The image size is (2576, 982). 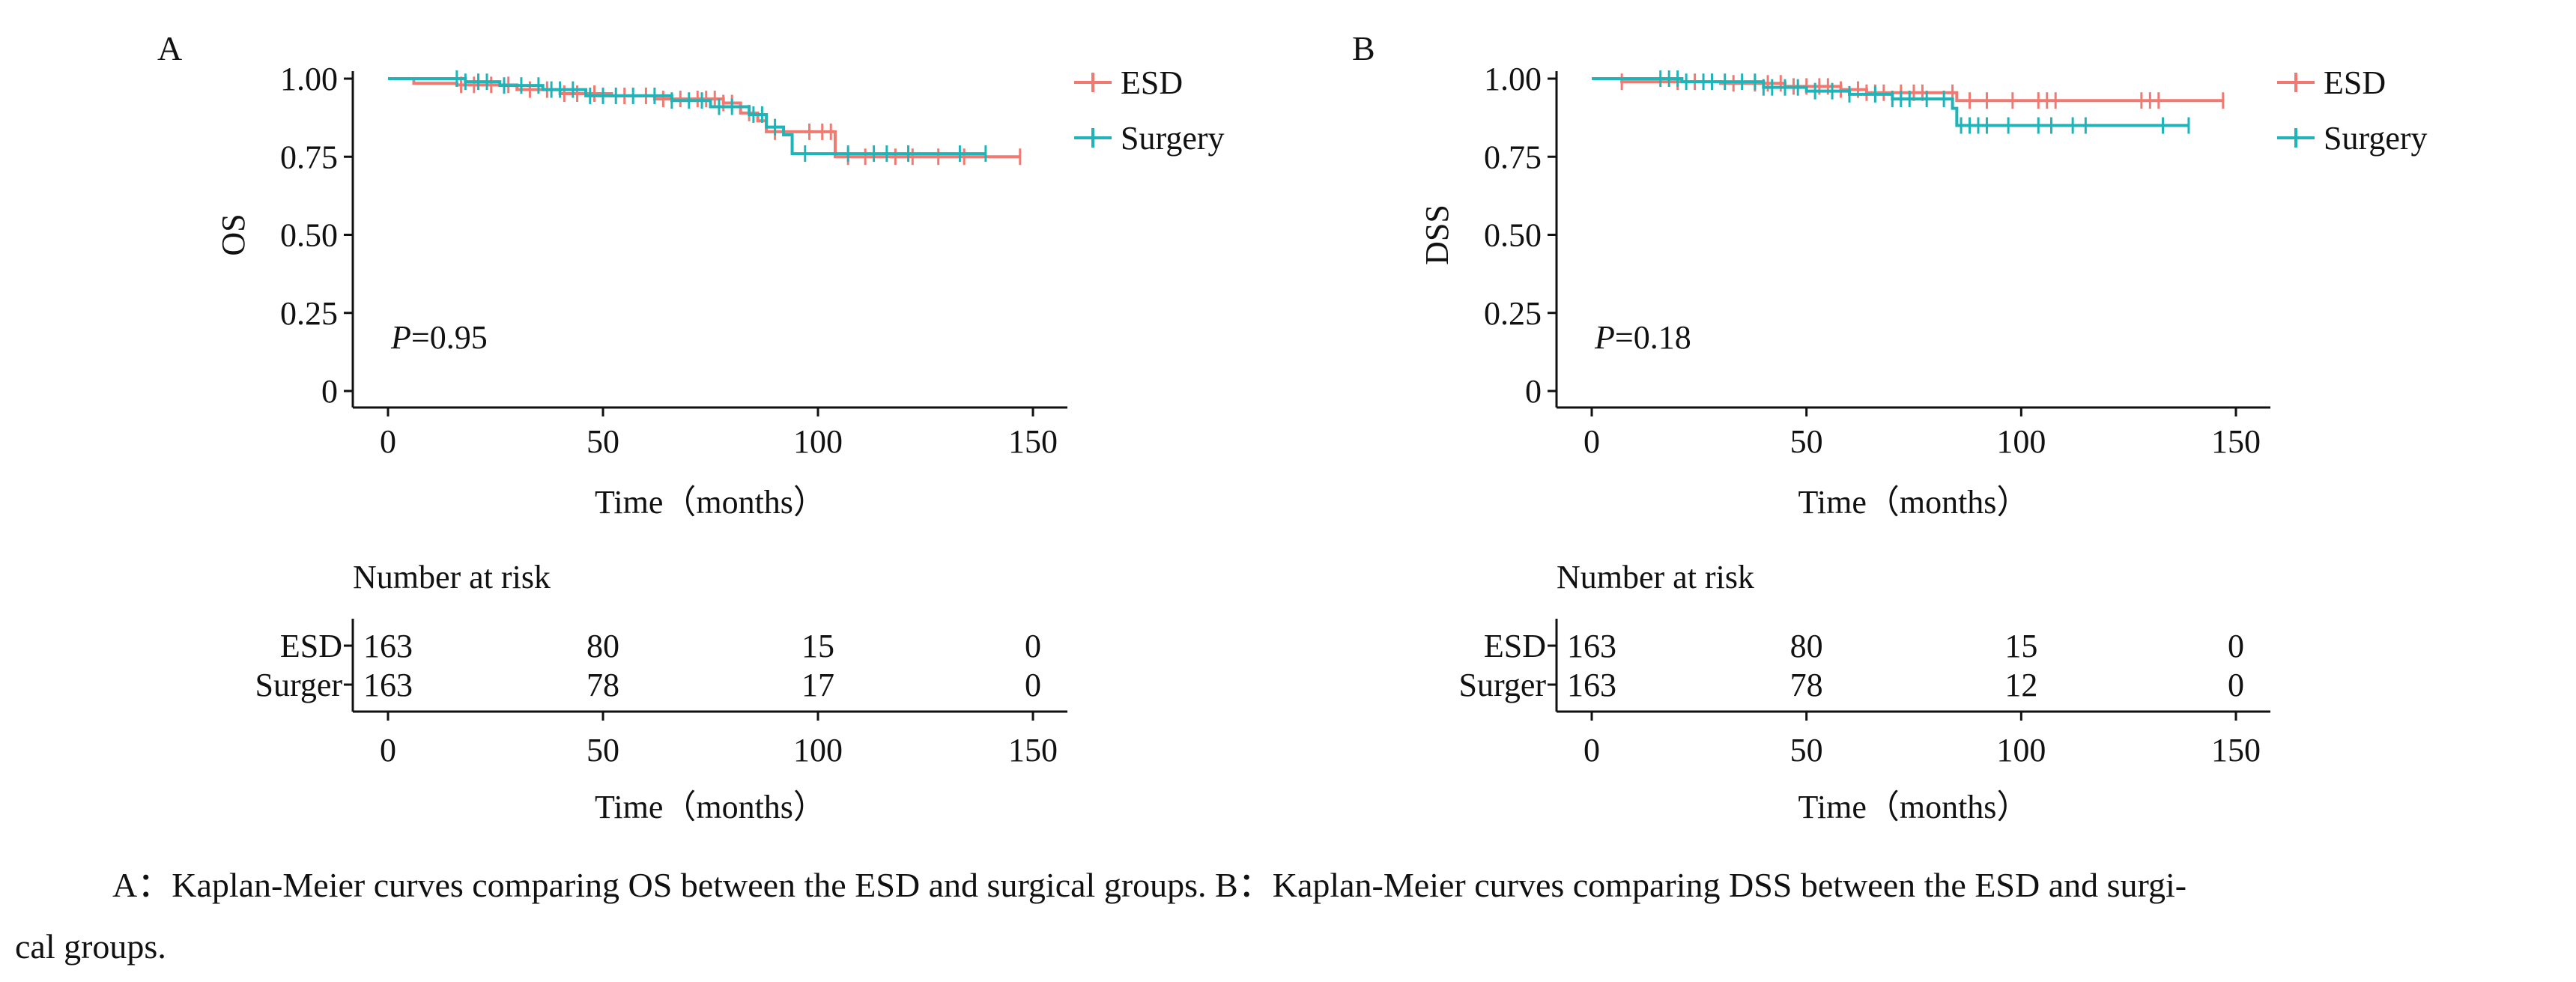 What do you see at coordinates (1363, 48) in the screenshot?
I see `panel-label: B` at bounding box center [1363, 48].